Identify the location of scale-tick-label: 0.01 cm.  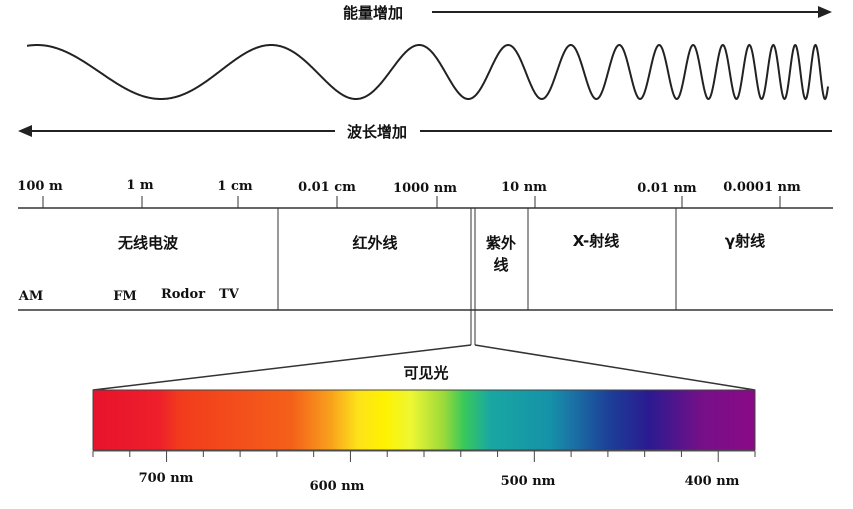
(327, 187).